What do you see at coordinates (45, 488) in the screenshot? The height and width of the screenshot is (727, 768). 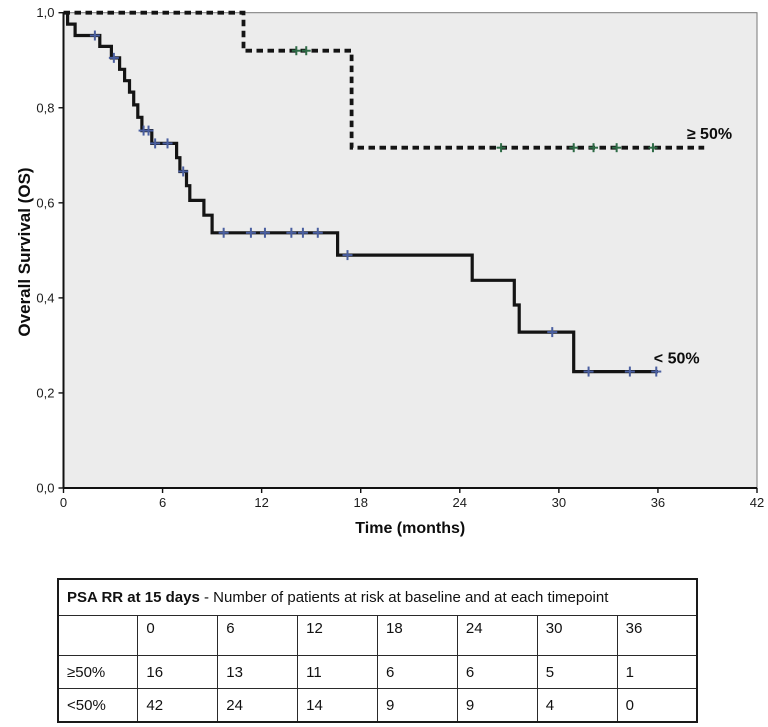 I see `y-tick-label: 0,0` at bounding box center [45, 488].